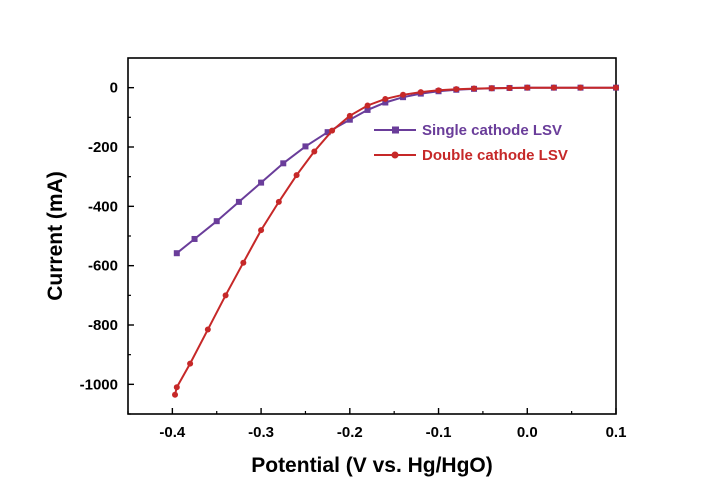  What do you see at coordinates (527, 432) in the screenshot?
I see `x-tick-label: 0.0` at bounding box center [527, 432].